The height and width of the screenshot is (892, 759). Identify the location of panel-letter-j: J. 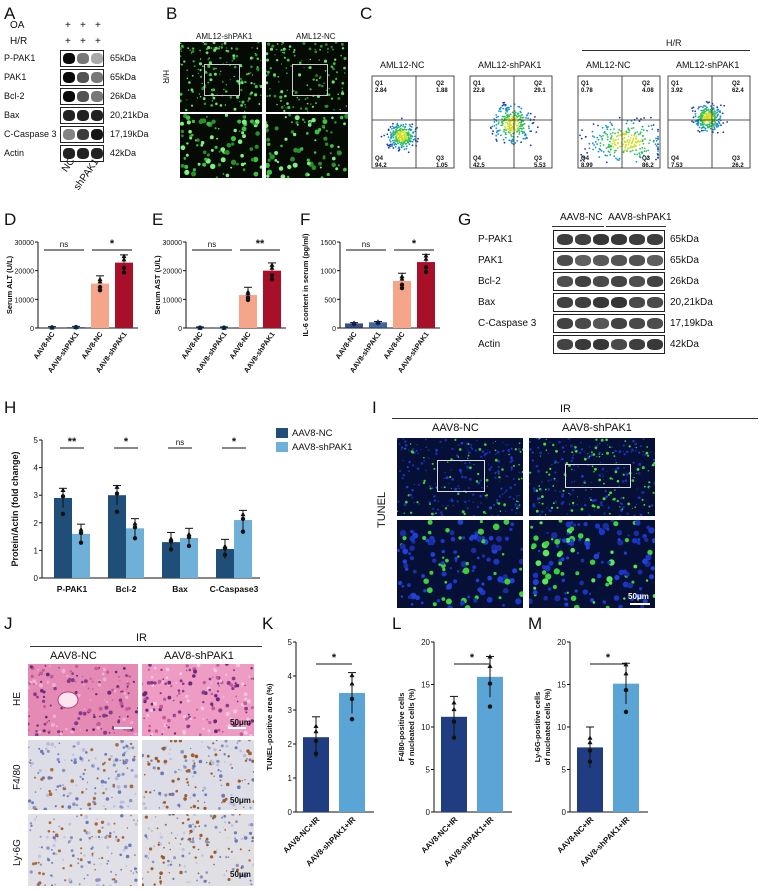
(8, 623).